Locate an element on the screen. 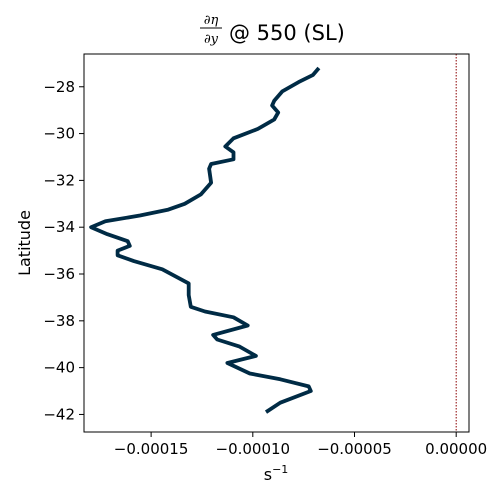 This screenshot has width=500, height=500. x-tick-label: −0.00010 is located at coordinates (253, 449).